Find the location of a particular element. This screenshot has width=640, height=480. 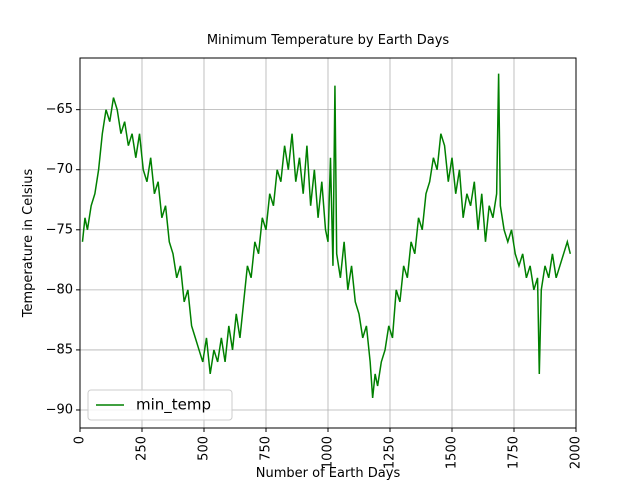

x-tick-label: 1750 is located at coordinates (514, 452).